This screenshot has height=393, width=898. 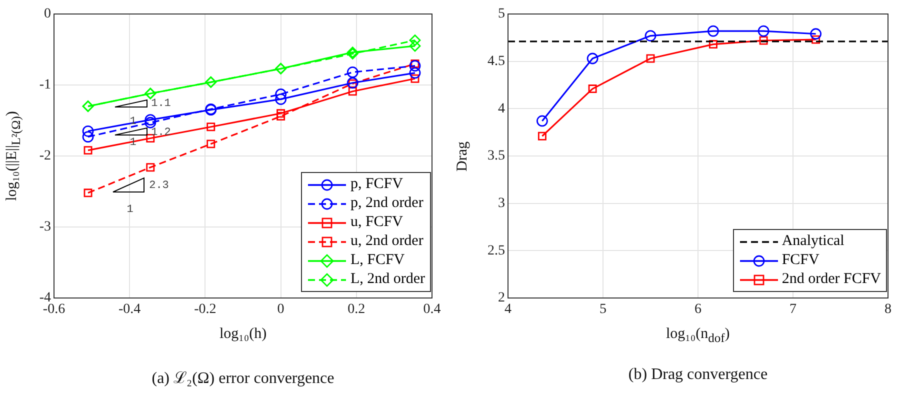 I want to click on x-tick-label: -0.2, so click(x=205, y=310).